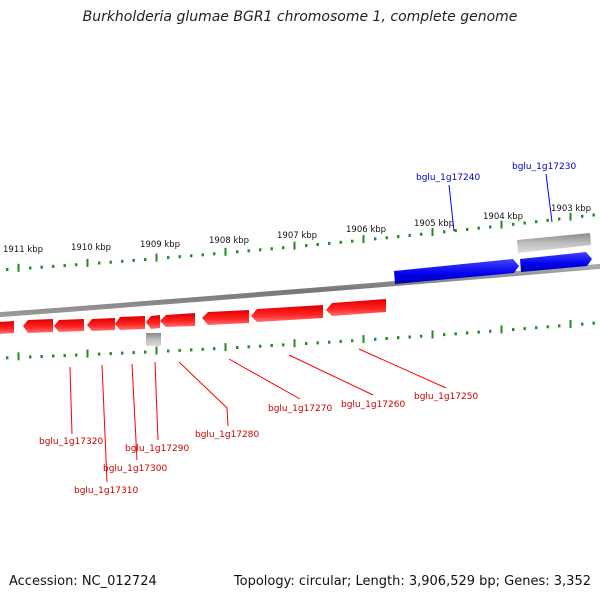  Describe the element at coordinates (300, 340) in the screenshot. I see `scale-ruler-lower` at that location.